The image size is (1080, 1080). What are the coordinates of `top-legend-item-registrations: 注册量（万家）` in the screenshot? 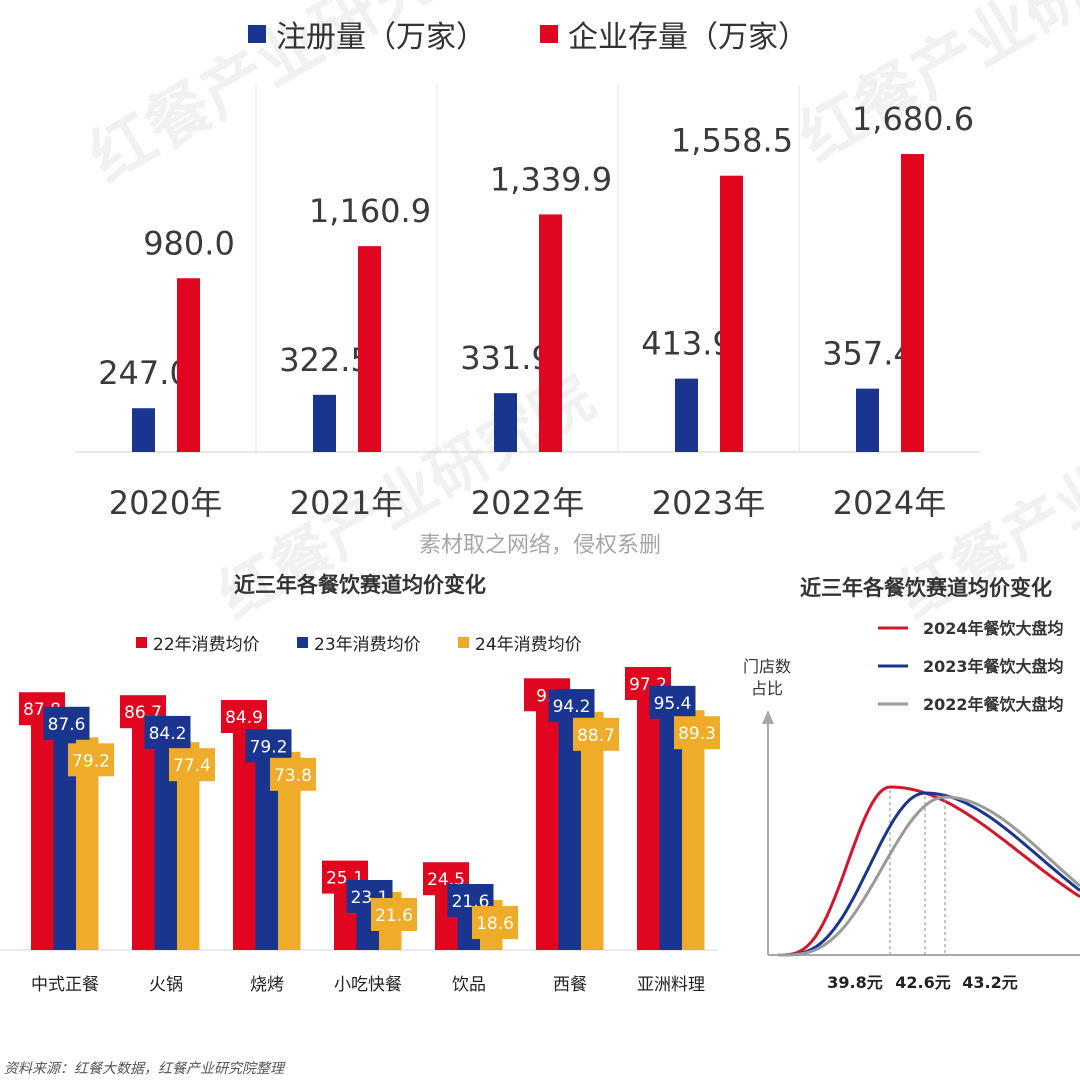 It's located at (367, 34).